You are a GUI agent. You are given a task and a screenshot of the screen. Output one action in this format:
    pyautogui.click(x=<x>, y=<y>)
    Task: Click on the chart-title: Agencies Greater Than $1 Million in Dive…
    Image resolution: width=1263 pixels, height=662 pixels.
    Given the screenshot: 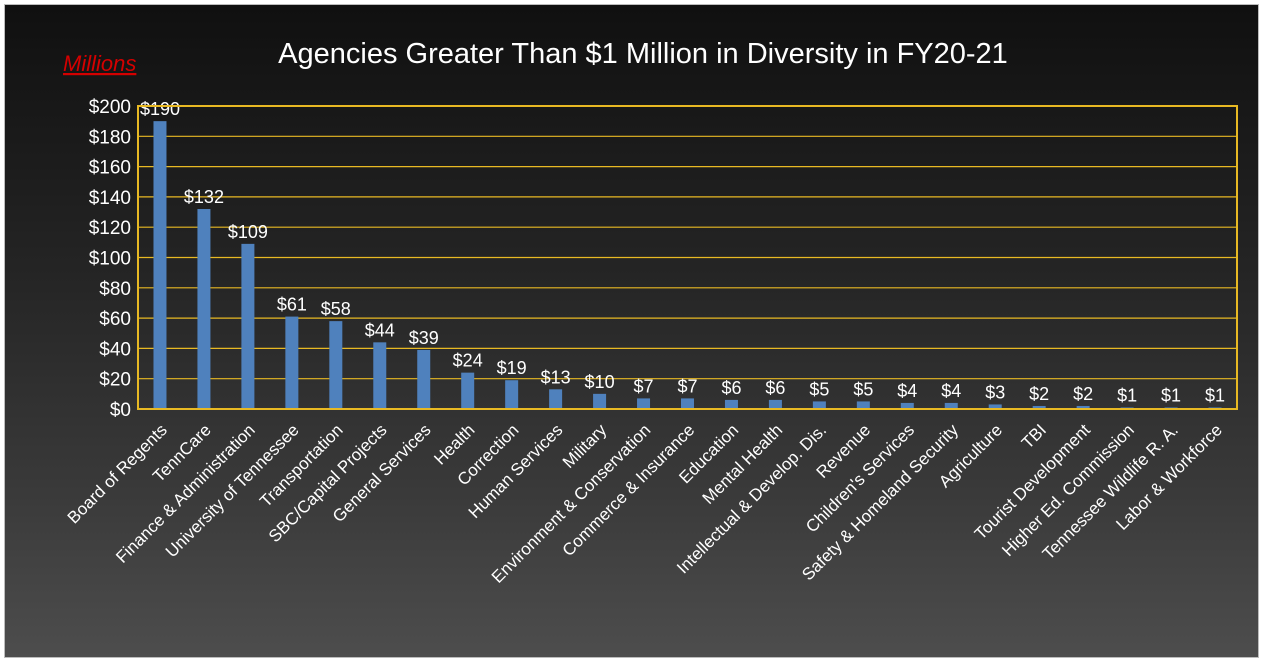 What is the action you would take?
    pyautogui.click(x=643, y=54)
    